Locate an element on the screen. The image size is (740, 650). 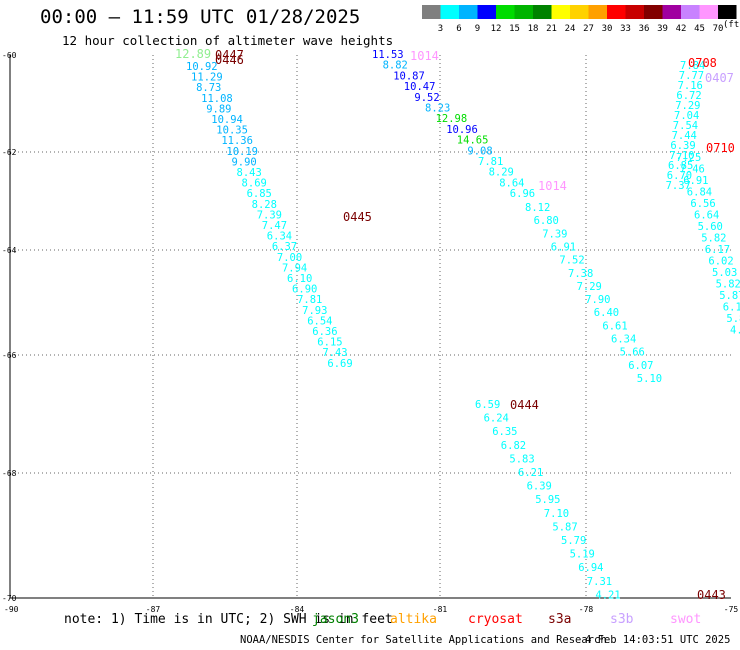
swh-value: 8.23 is located at coordinates (437, 109).